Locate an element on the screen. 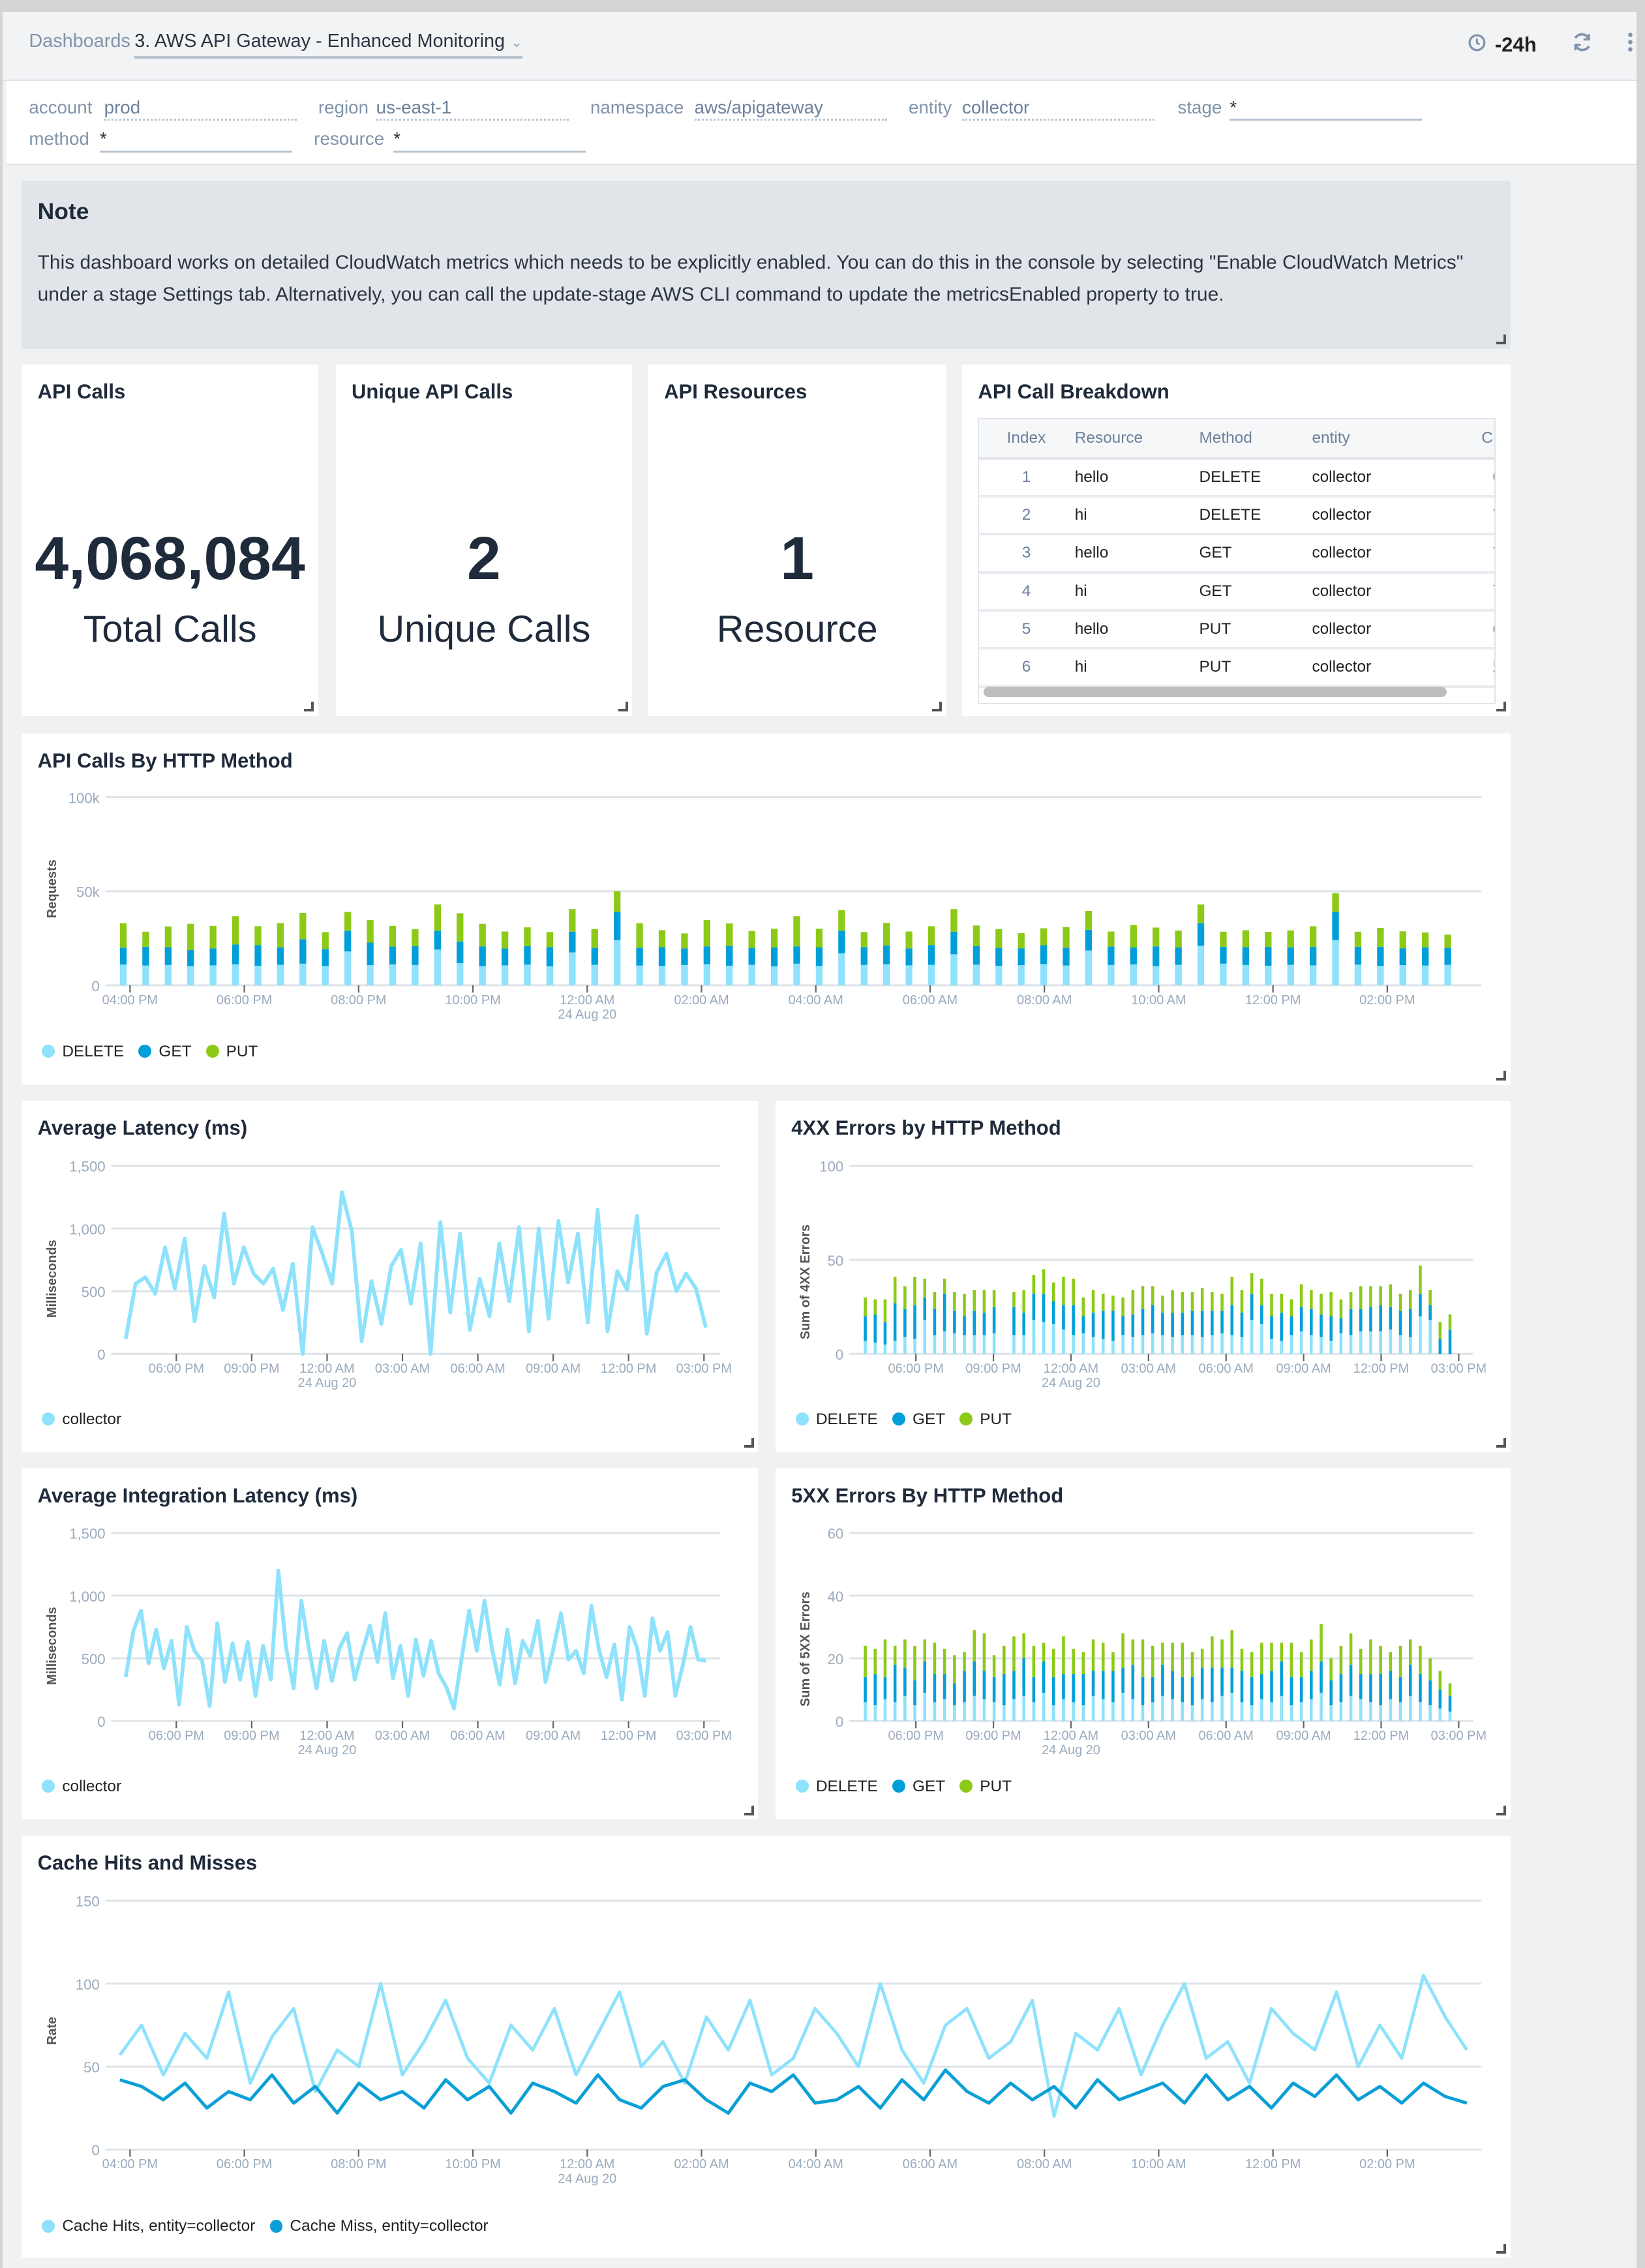  column-count: C is located at coordinates (1466, 439).